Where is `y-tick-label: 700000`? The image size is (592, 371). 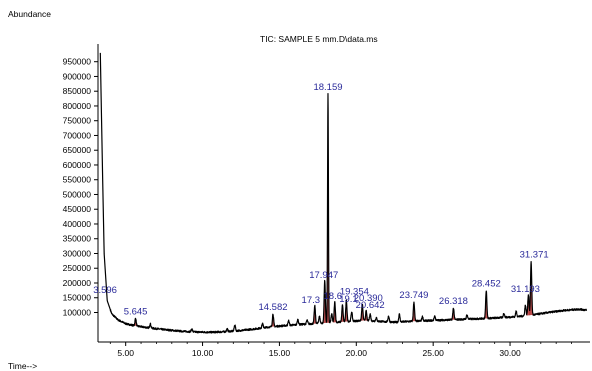 y-tick-label: 700000 is located at coordinates (77, 135).